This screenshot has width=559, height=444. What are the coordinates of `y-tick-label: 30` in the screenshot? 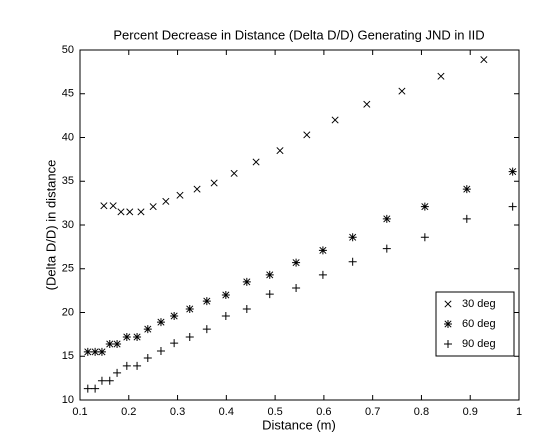 It's located at (68, 225).